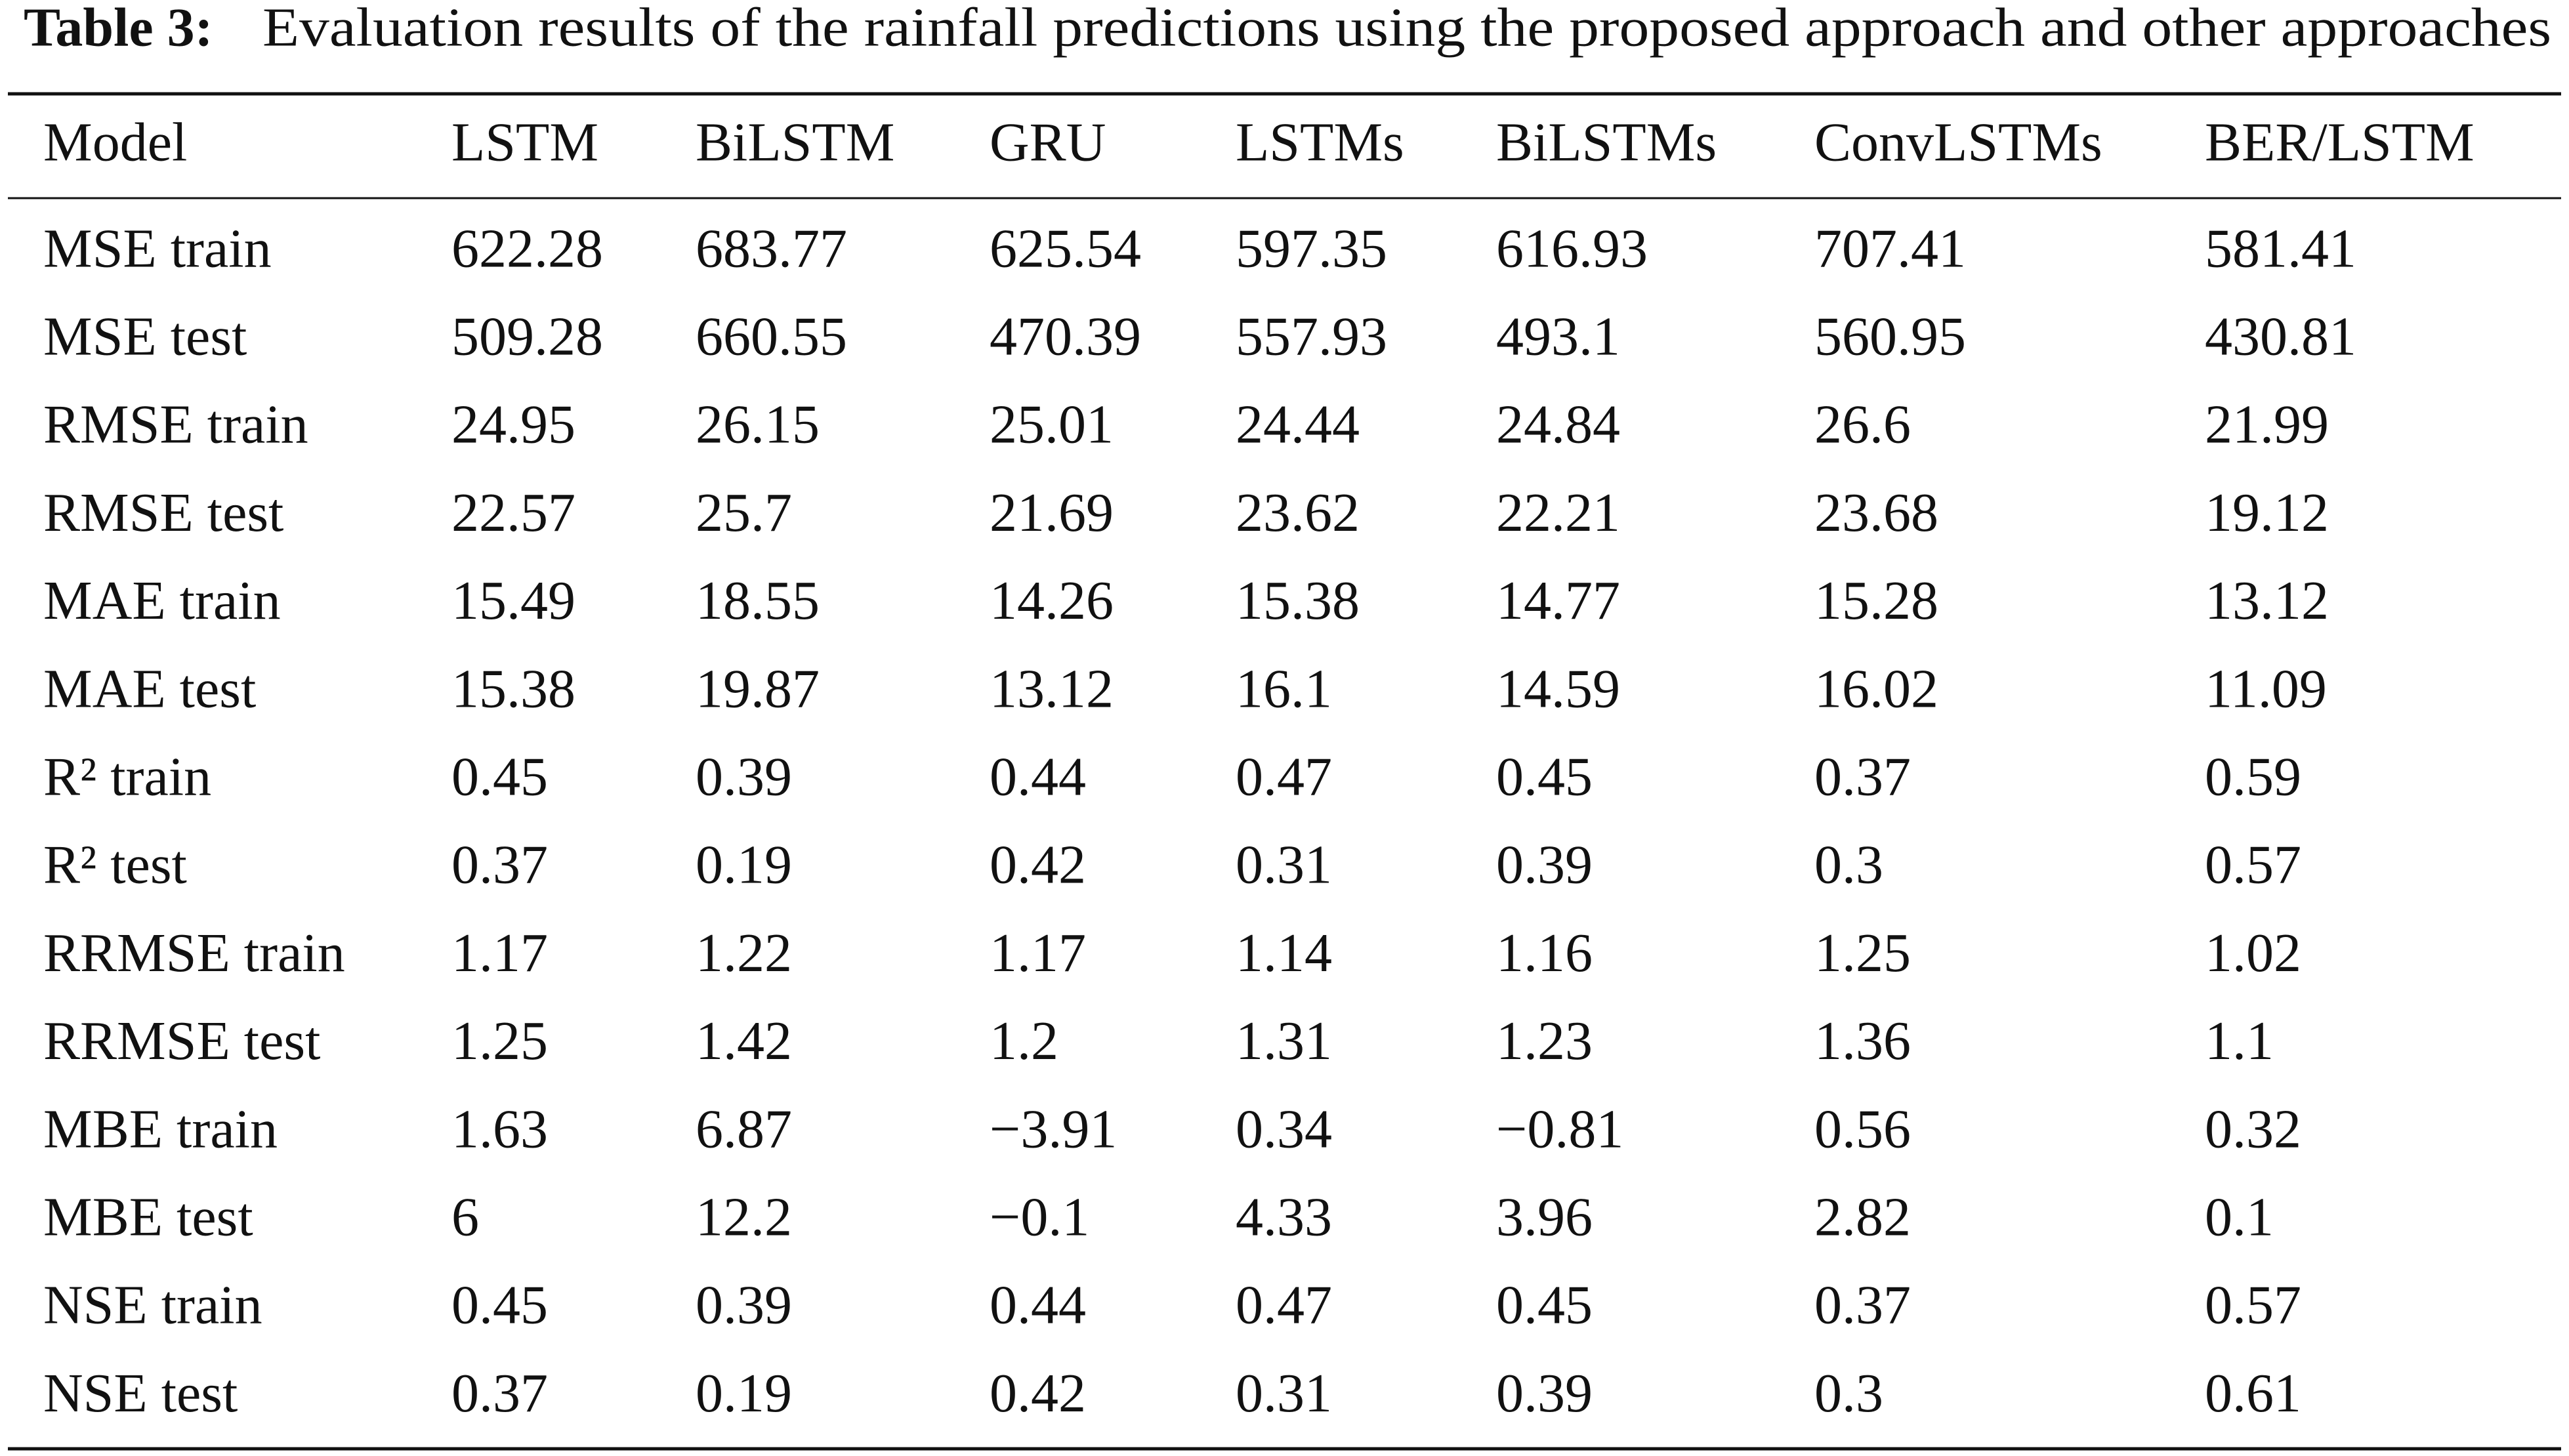  What do you see at coordinates (513, 600) in the screenshot?
I see `table-cell: 15.49` at bounding box center [513, 600].